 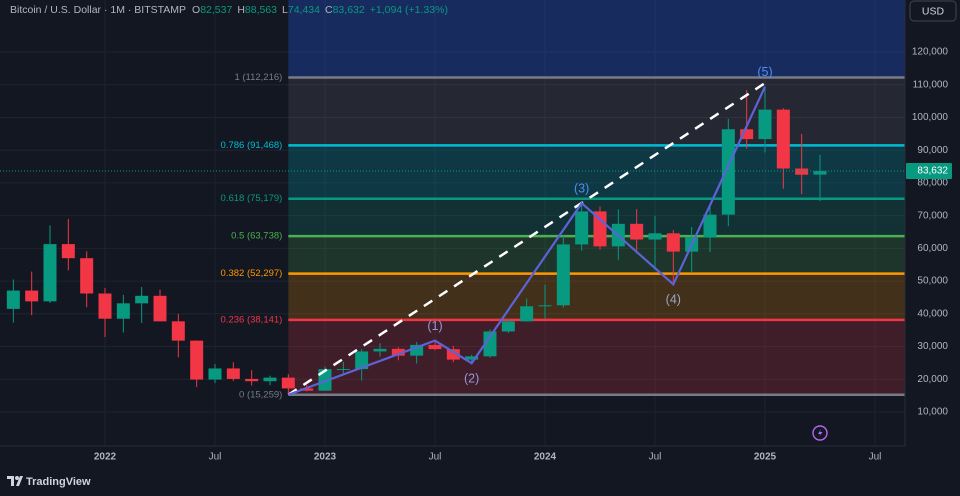 What do you see at coordinates (434, 326) in the screenshot?
I see `wave-label: (1)` at bounding box center [434, 326].